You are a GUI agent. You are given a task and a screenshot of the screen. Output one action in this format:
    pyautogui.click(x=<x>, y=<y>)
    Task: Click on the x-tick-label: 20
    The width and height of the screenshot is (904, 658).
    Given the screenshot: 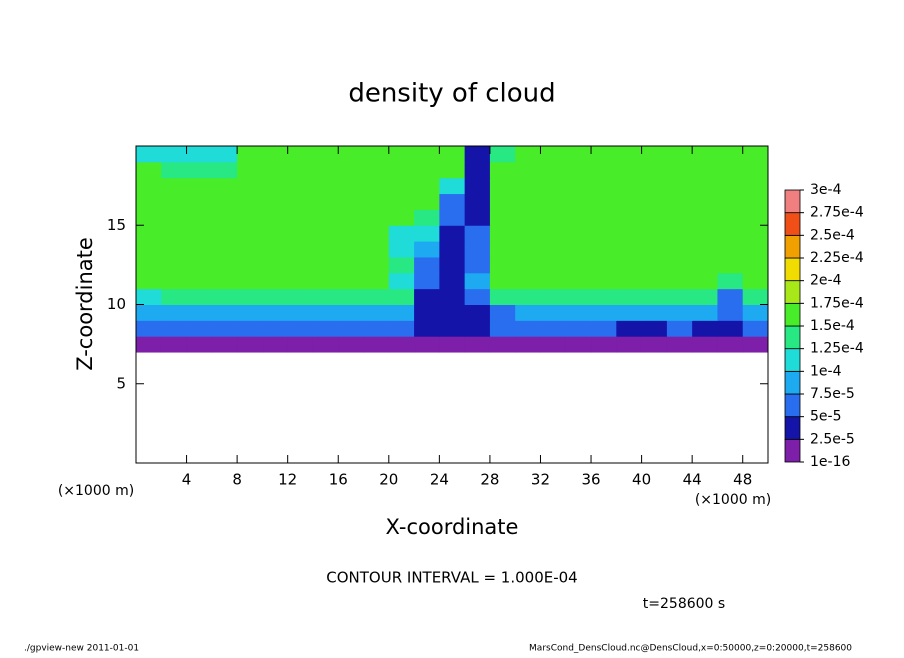 What is the action you would take?
    pyautogui.click(x=388, y=480)
    